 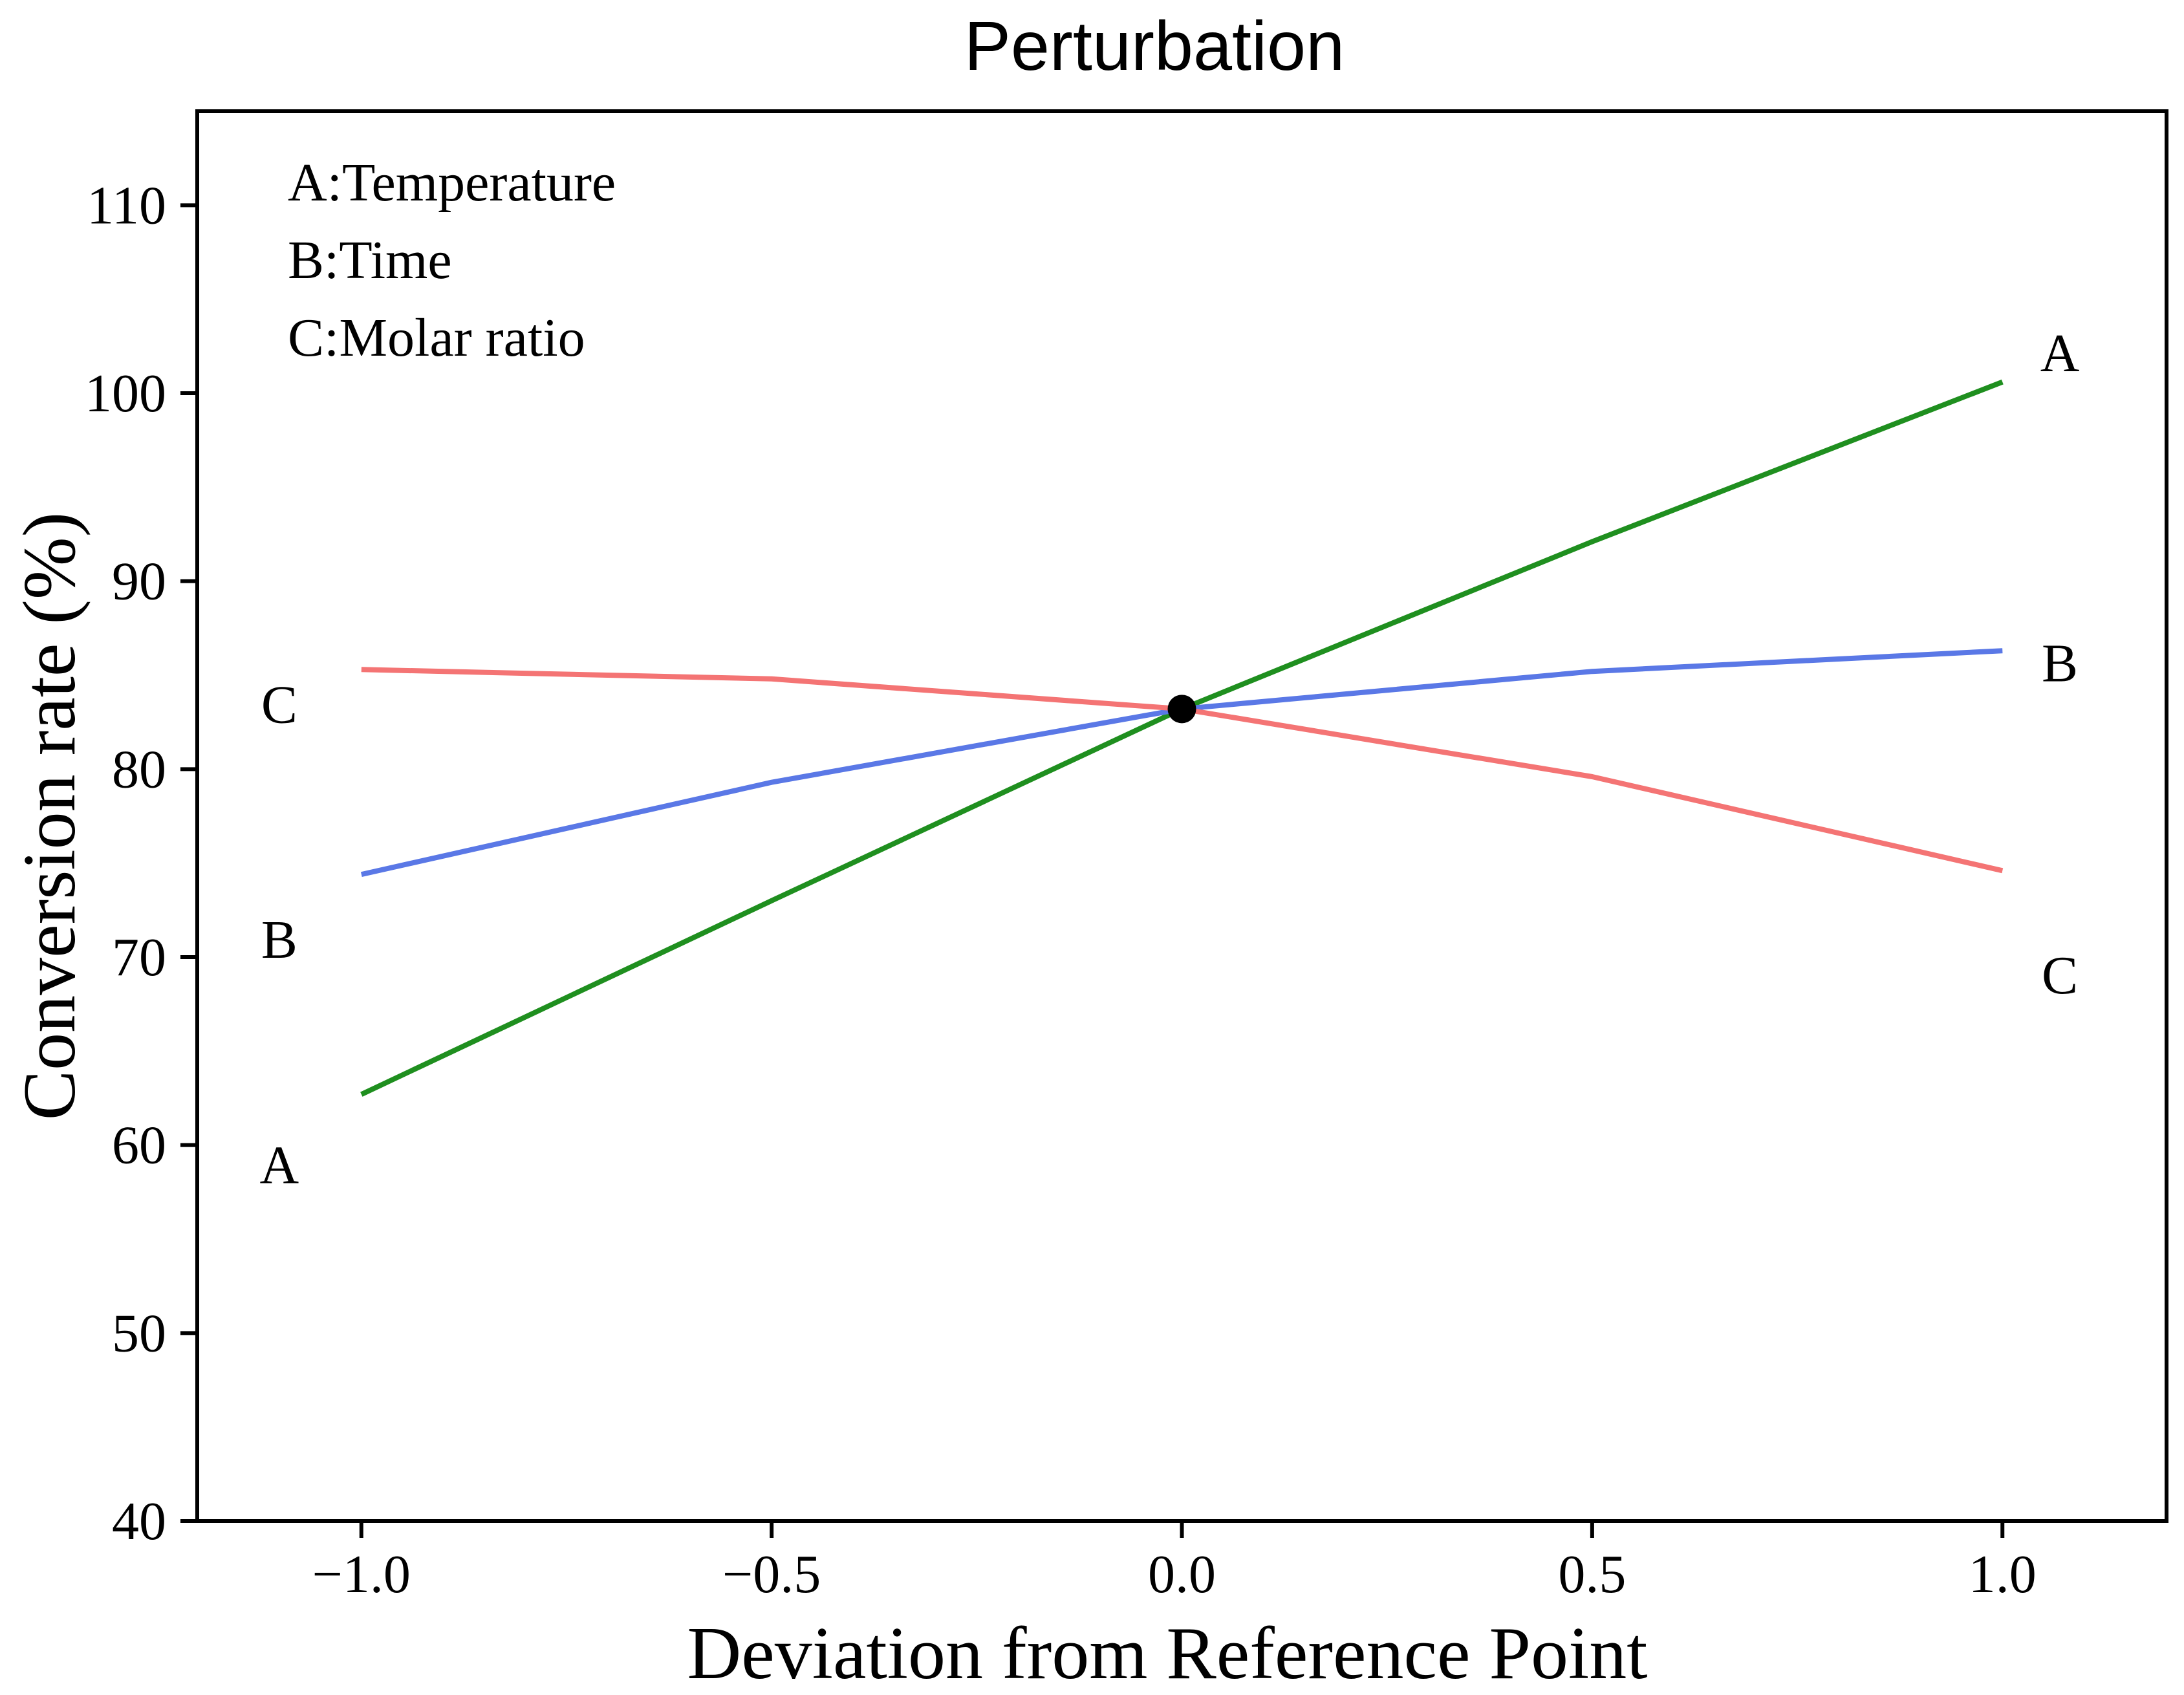 I want to click on x-axis: −1.0 −0.5 0.0 0.5 1.0, so click(x=1174, y=1562).